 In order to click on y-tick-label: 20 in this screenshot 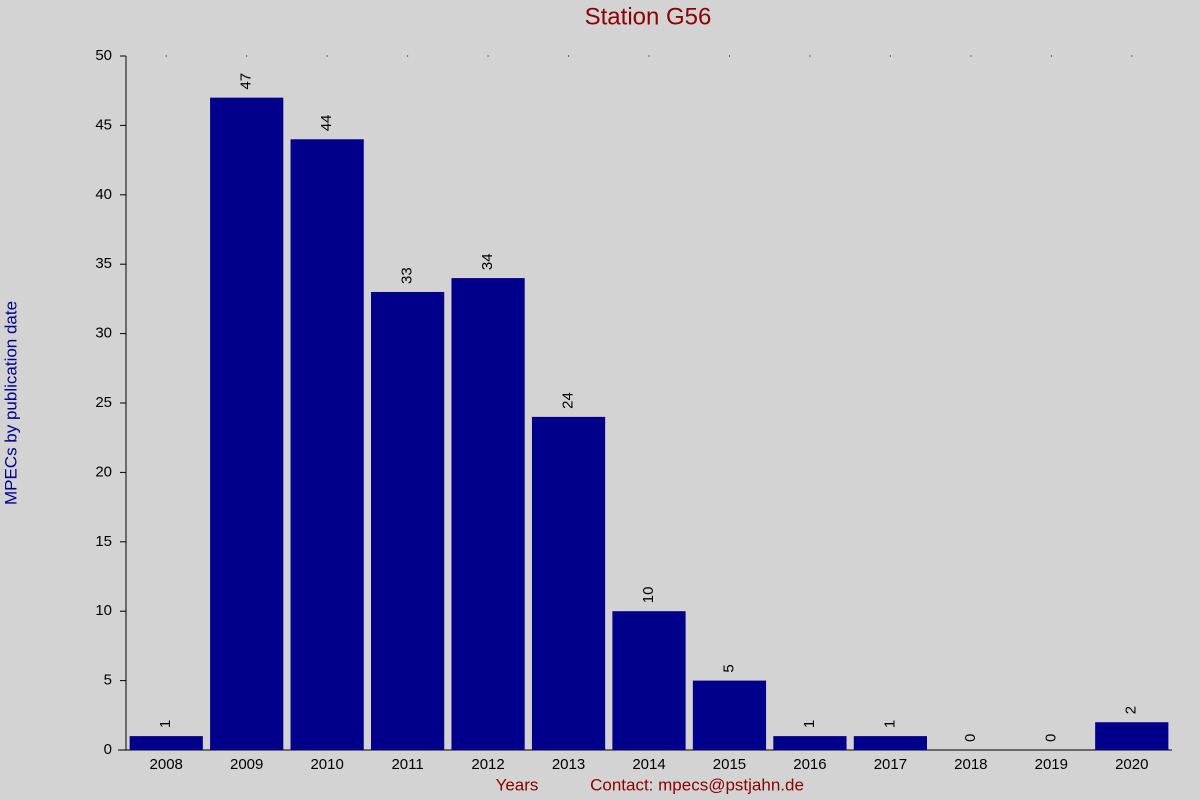, I will do `click(103, 471)`.